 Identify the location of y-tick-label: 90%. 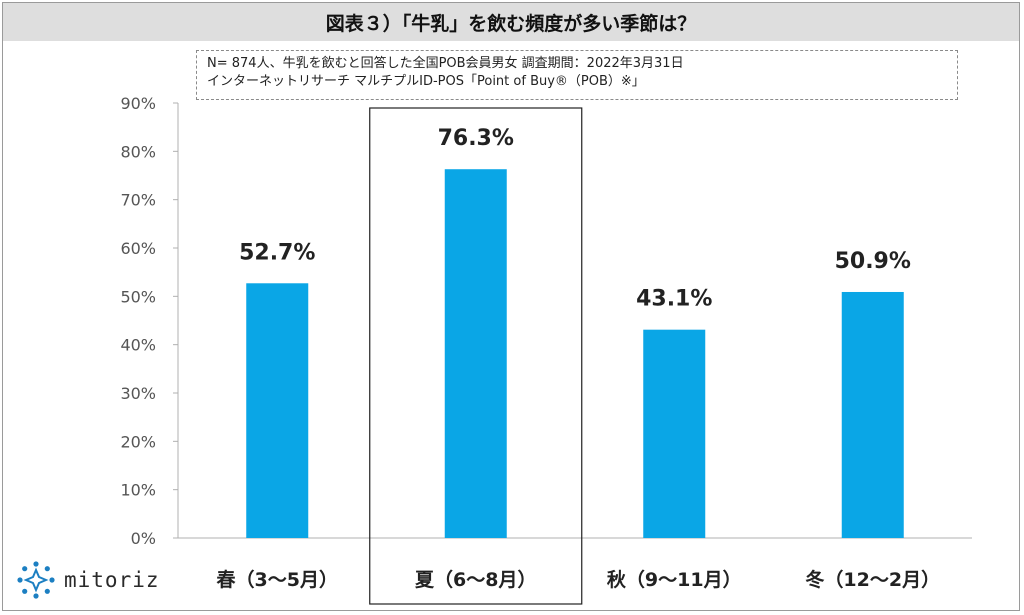
(138, 103).